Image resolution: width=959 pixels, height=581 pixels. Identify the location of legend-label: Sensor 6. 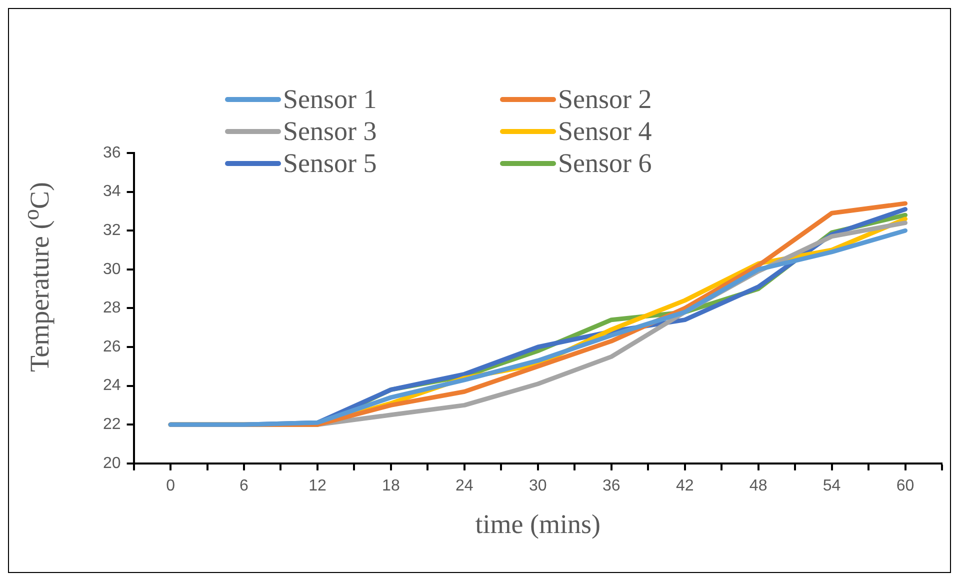
(605, 163).